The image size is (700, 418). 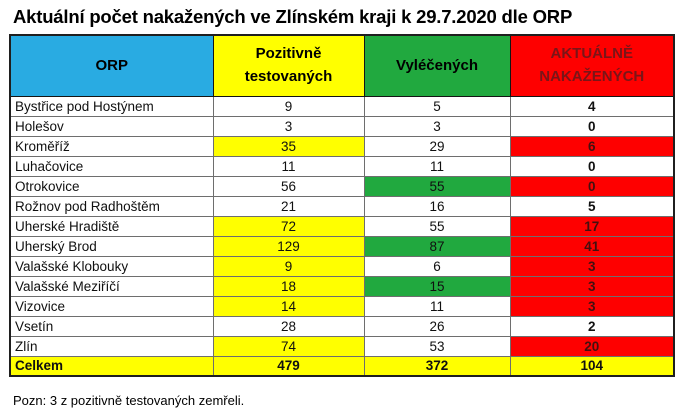 What do you see at coordinates (111, 146) in the screenshot?
I see `orp-name-cell: Kroměříž` at bounding box center [111, 146].